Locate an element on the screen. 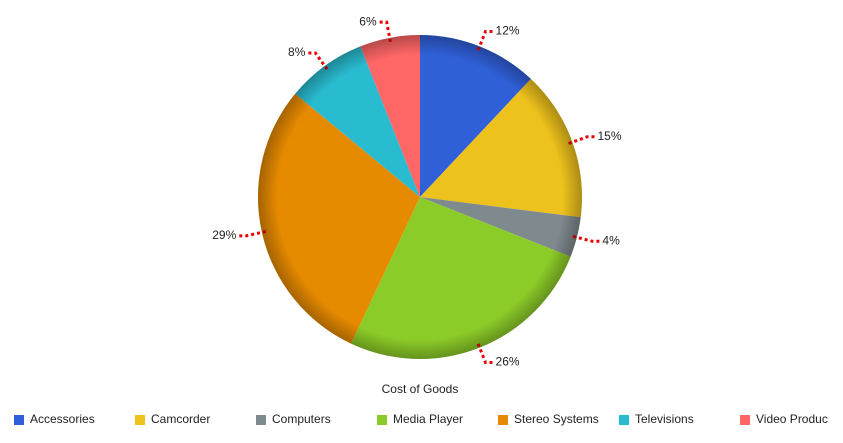 The image size is (843, 443). legend-label: Accessories is located at coordinates (62, 419).